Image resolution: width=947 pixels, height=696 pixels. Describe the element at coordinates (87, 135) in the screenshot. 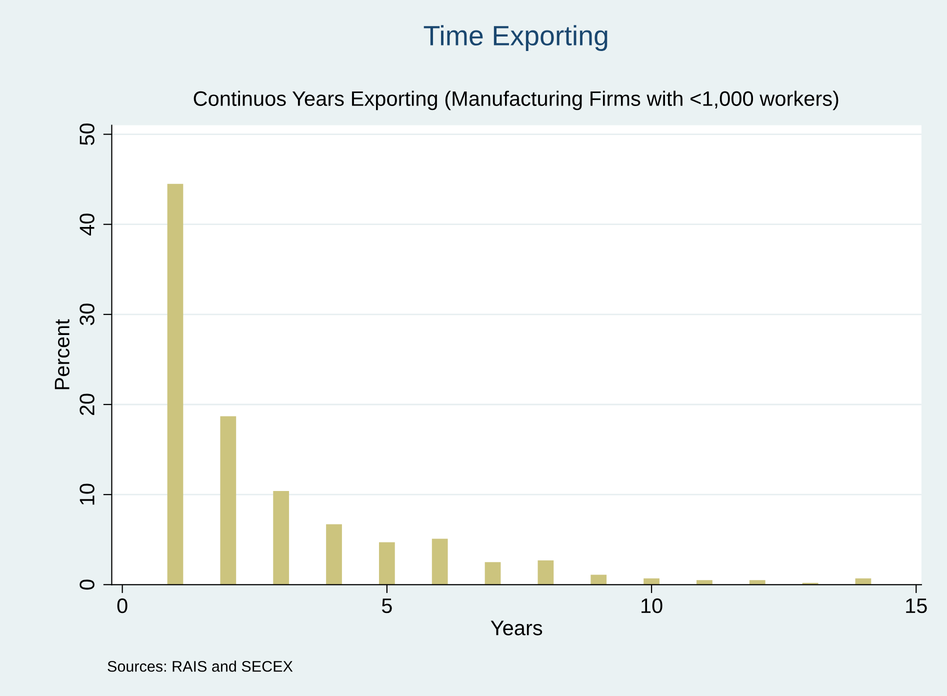

I see `y-tick-label: 50` at that location.